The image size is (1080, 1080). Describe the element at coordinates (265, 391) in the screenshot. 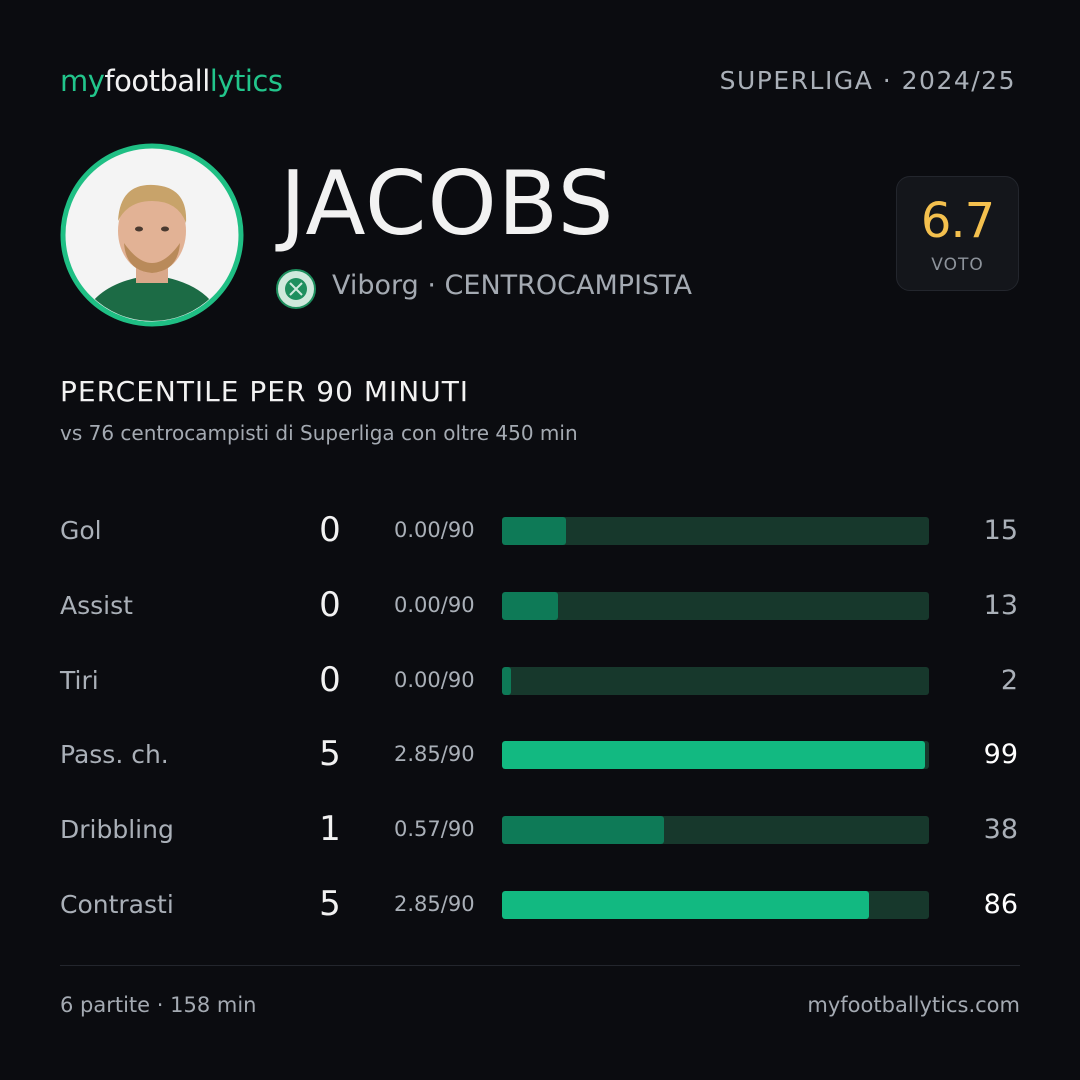

I see `section-title: PERCENTILE PER 90 MINUTI` at that location.